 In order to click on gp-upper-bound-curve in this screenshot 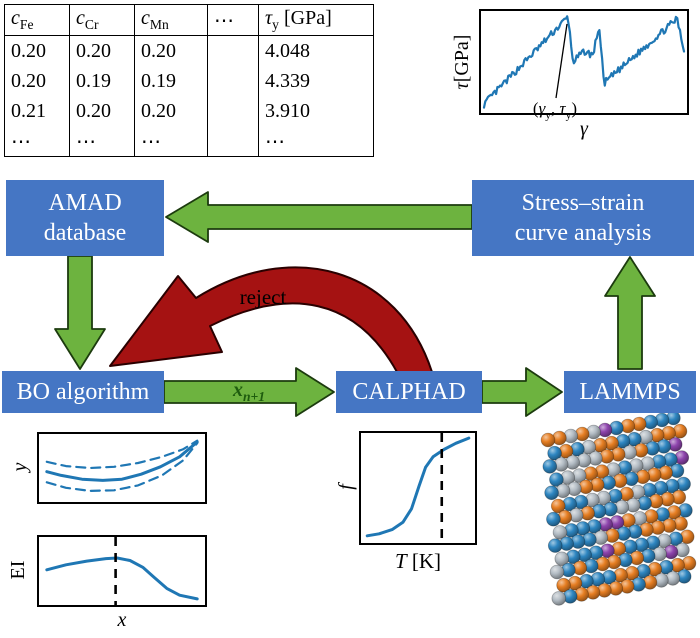, I will do `click(122, 454)`.